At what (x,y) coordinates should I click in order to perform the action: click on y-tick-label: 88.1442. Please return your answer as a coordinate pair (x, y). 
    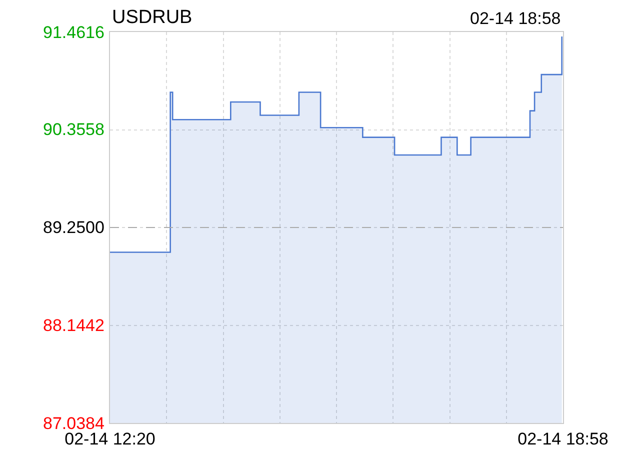
    Looking at the image, I should click on (73, 325).